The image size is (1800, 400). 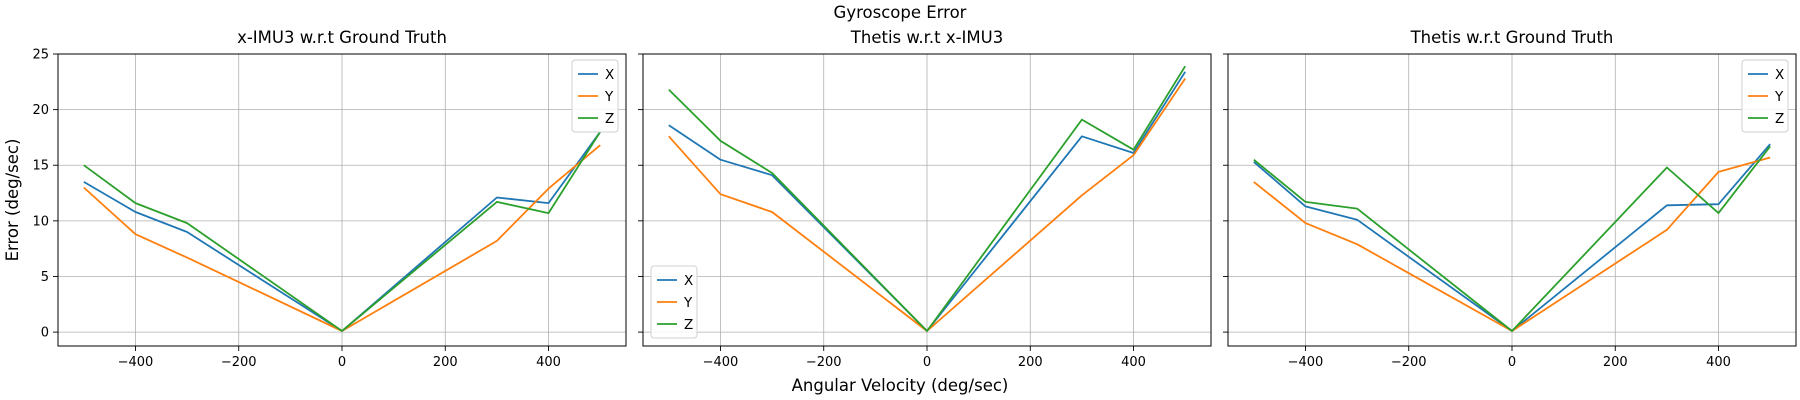 I want to click on y-tick-label: 10, so click(x=40, y=221).